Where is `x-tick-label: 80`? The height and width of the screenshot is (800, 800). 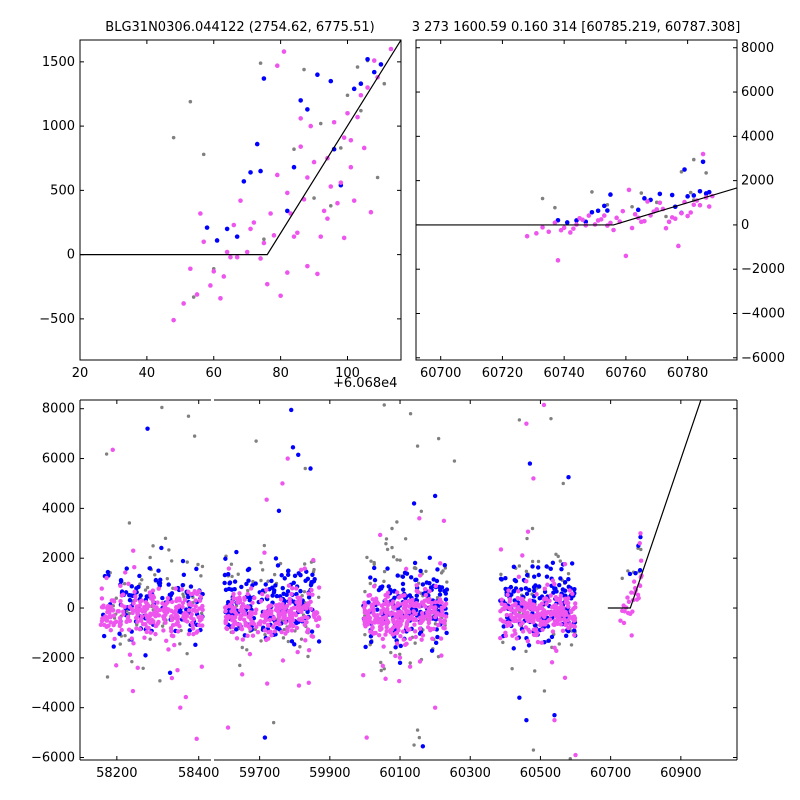
x-tick-label: 80 is located at coordinates (280, 373).